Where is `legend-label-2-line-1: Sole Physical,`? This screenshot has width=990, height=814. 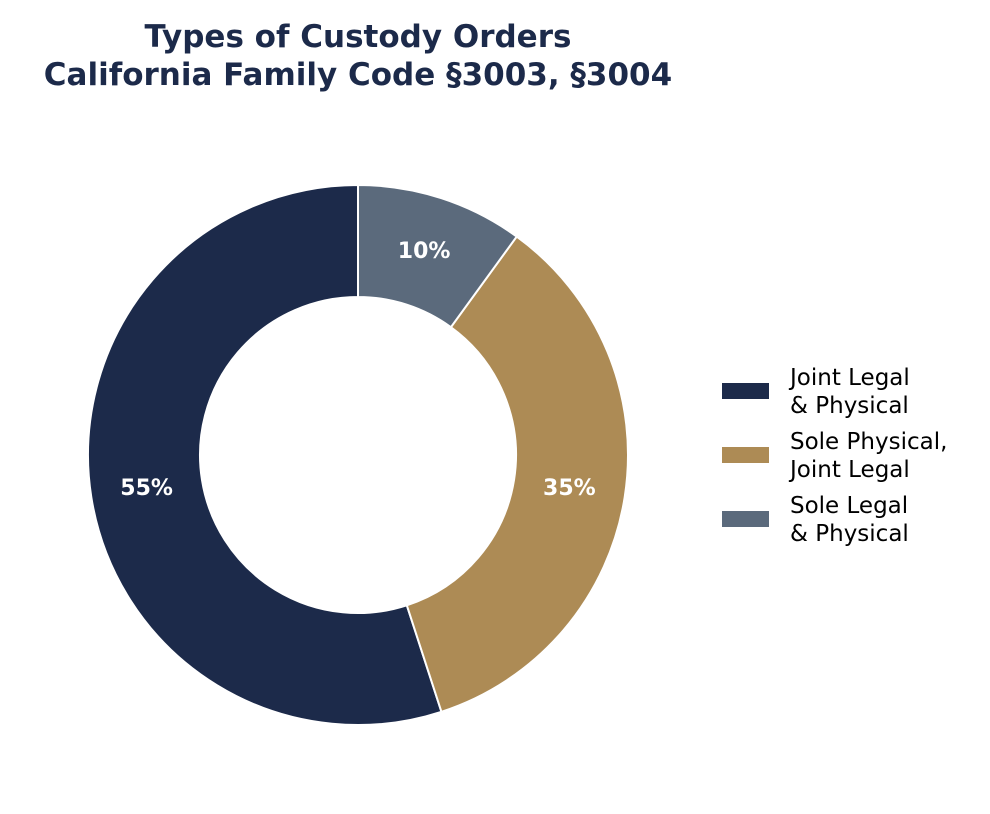 legend-label-2-line-1: Sole Physical, is located at coordinates (868, 442).